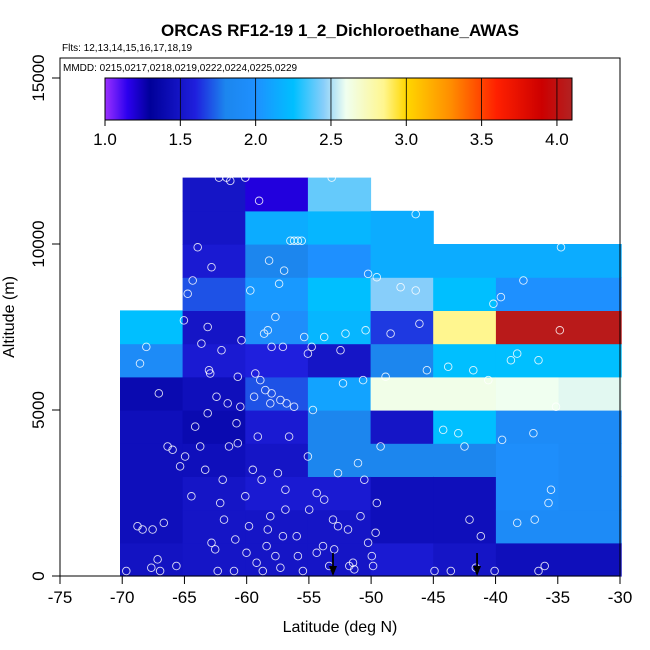  Describe the element at coordinates (60, 597) in the screenshot. I see `x-tick-label: -75` at that location.